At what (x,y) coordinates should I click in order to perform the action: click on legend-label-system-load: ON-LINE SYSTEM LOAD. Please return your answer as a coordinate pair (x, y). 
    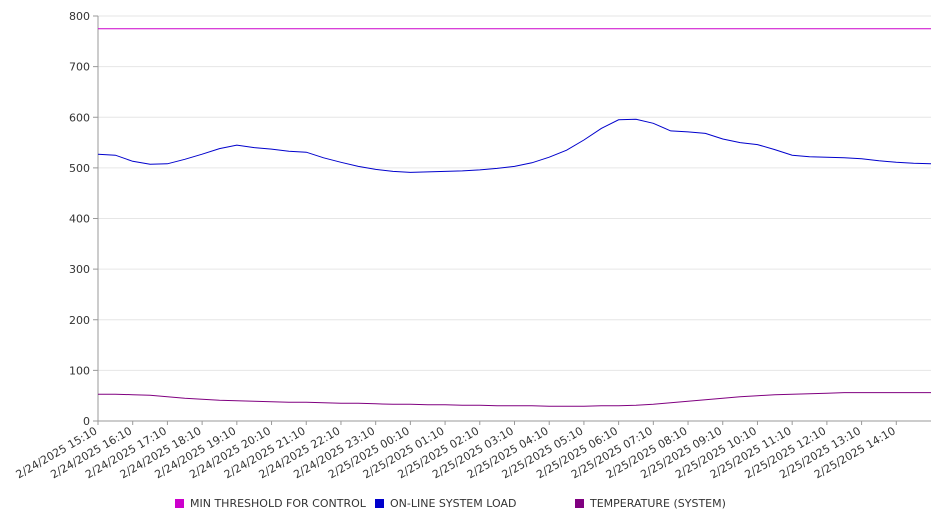
    Looking at the image, I should click on (453, 503).